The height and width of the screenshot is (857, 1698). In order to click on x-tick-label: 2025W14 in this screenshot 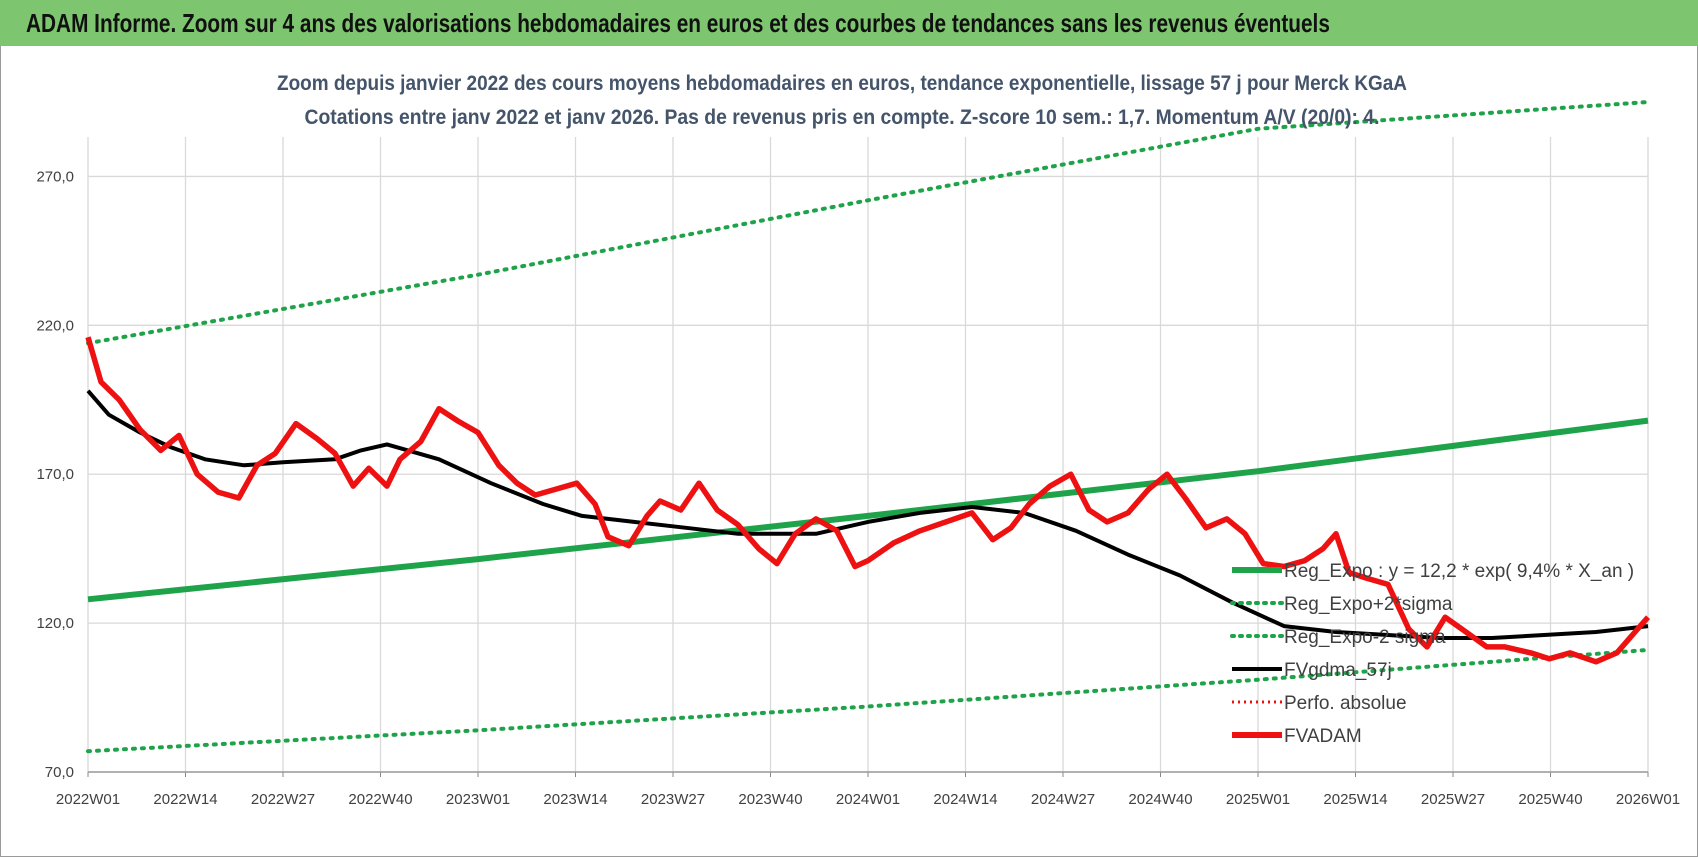, I will do `click(1355, 799)`.